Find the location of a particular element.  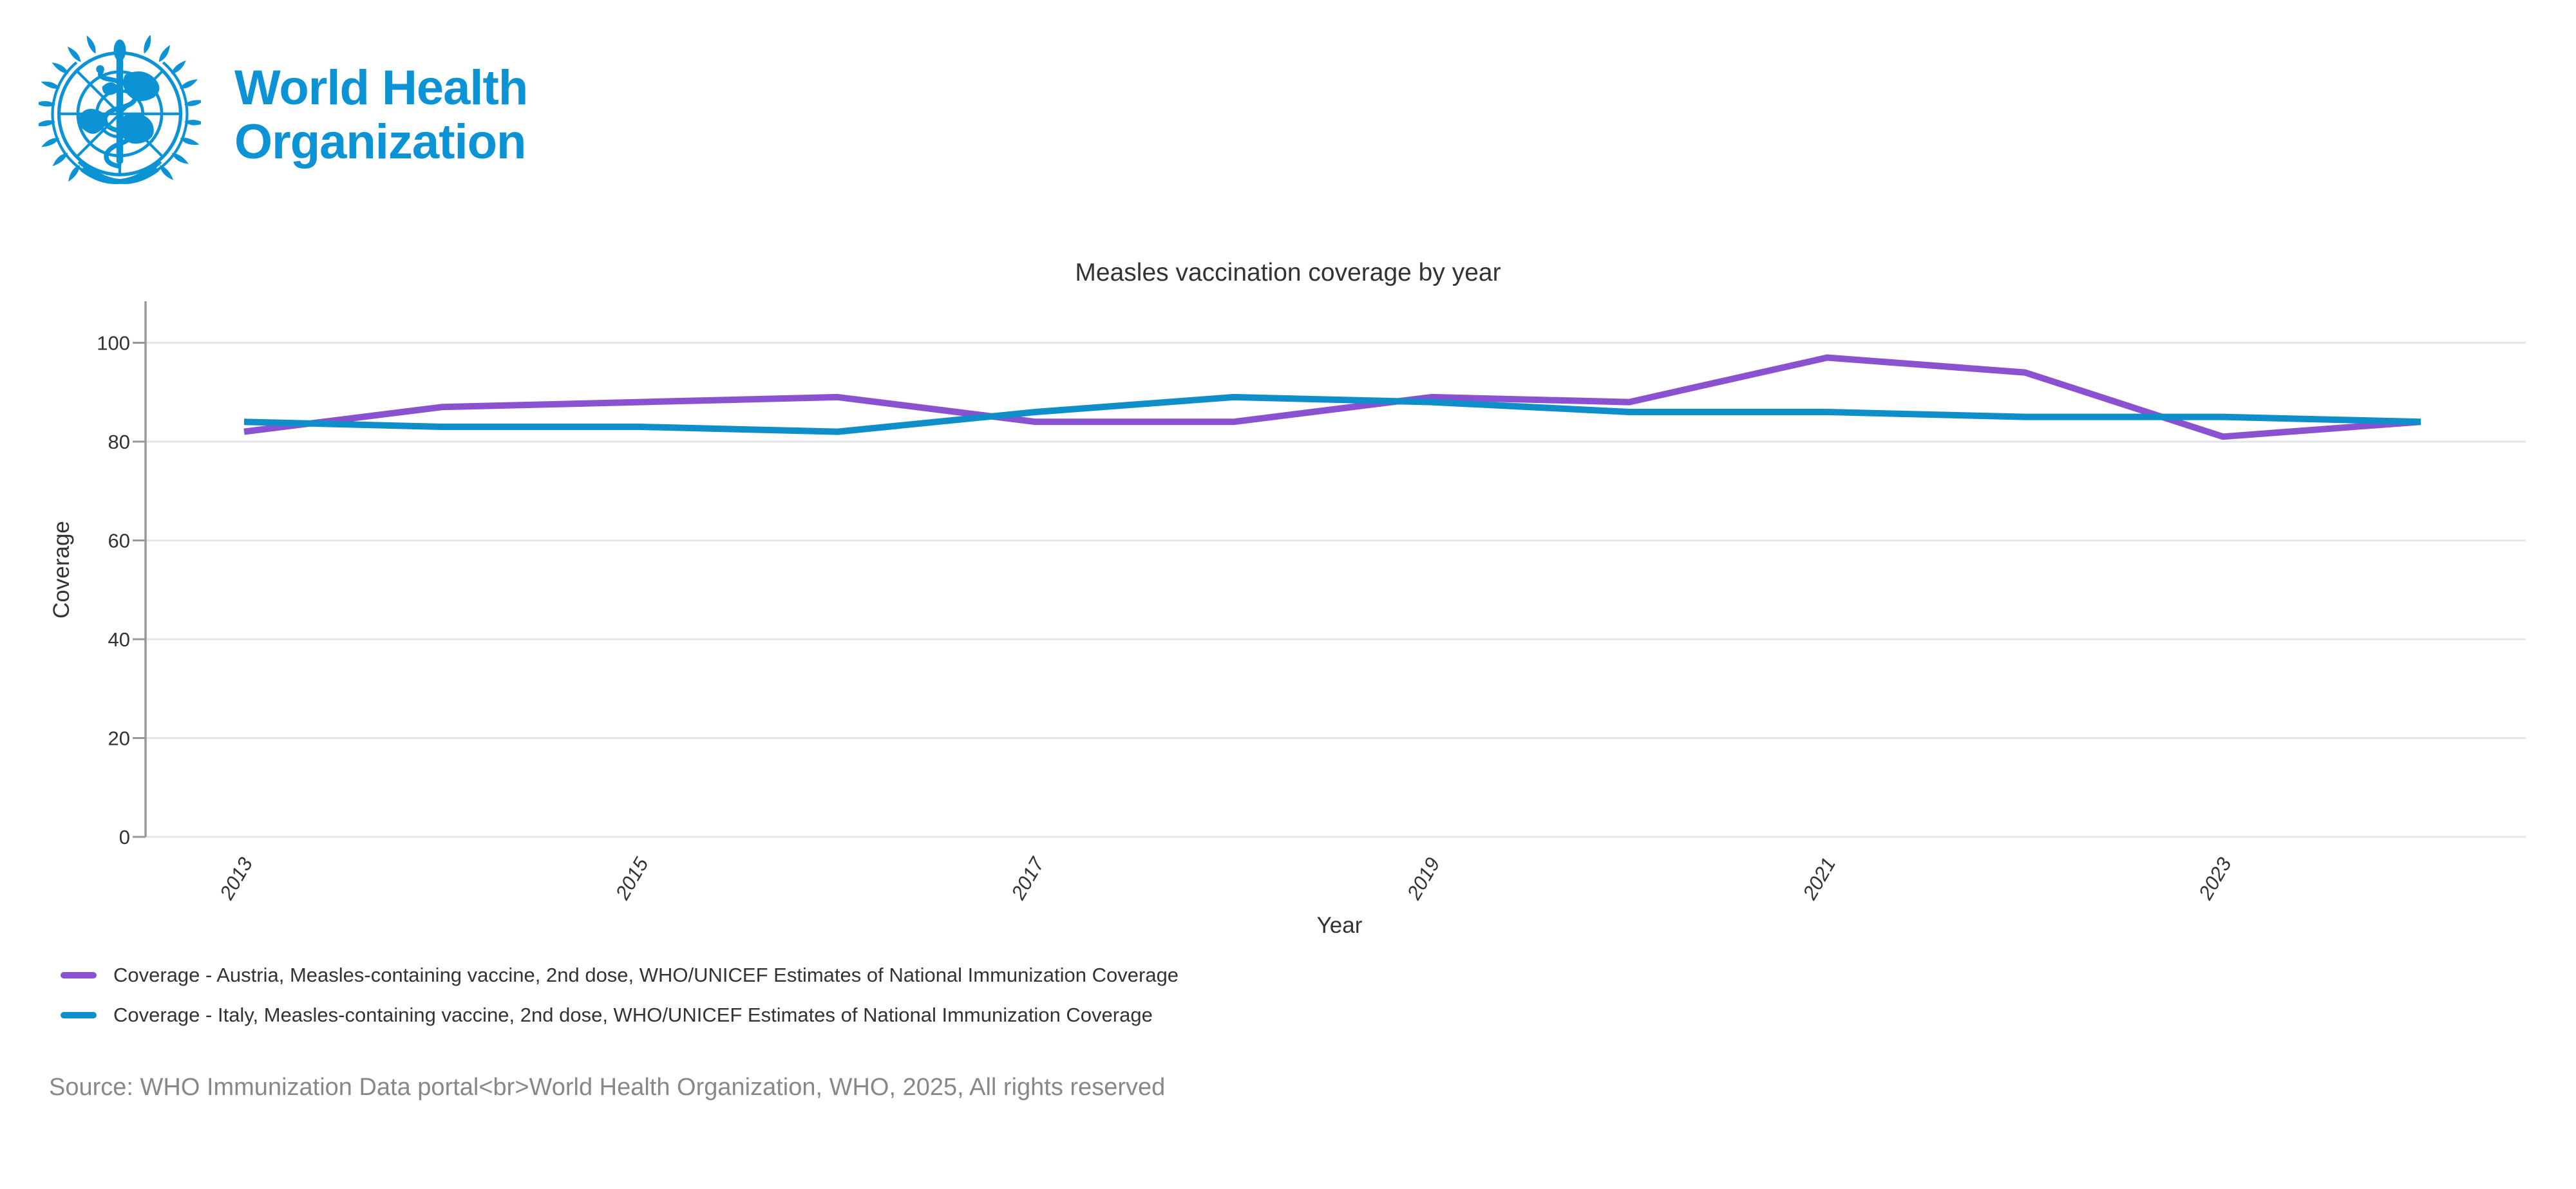

emblem-wreath is located at coordinates (120, 108).